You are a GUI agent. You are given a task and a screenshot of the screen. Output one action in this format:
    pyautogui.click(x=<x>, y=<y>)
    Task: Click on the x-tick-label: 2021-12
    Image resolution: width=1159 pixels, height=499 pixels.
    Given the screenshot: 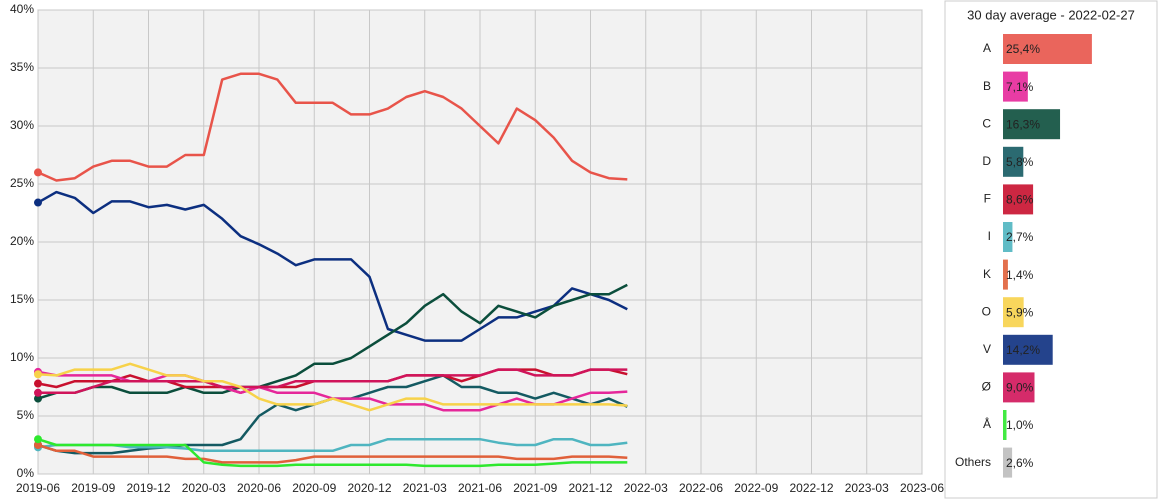 What is the action you would take?
    pyautogui.click(x=590, y=488)
    